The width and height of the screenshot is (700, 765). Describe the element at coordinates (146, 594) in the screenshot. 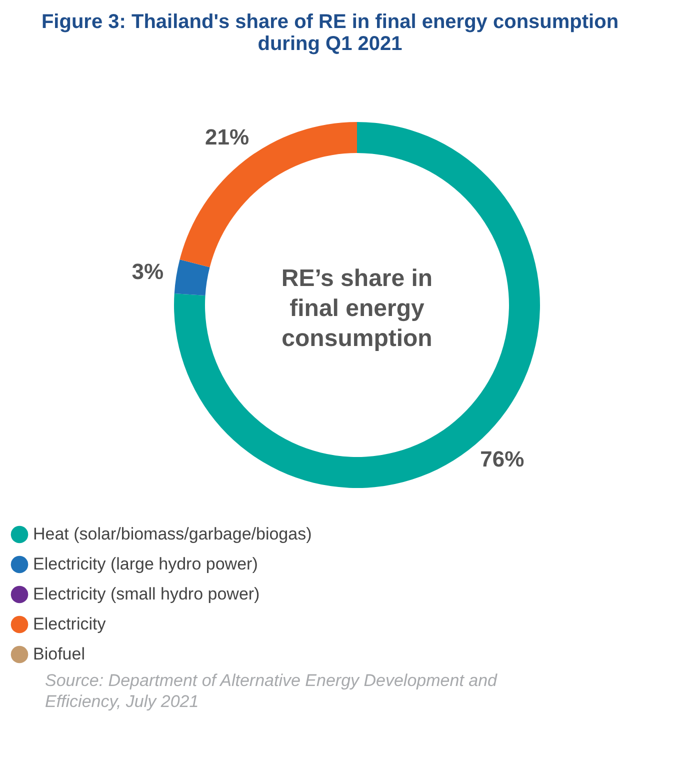

I see `legend-label: Electricity (small hydro power)` at that location.